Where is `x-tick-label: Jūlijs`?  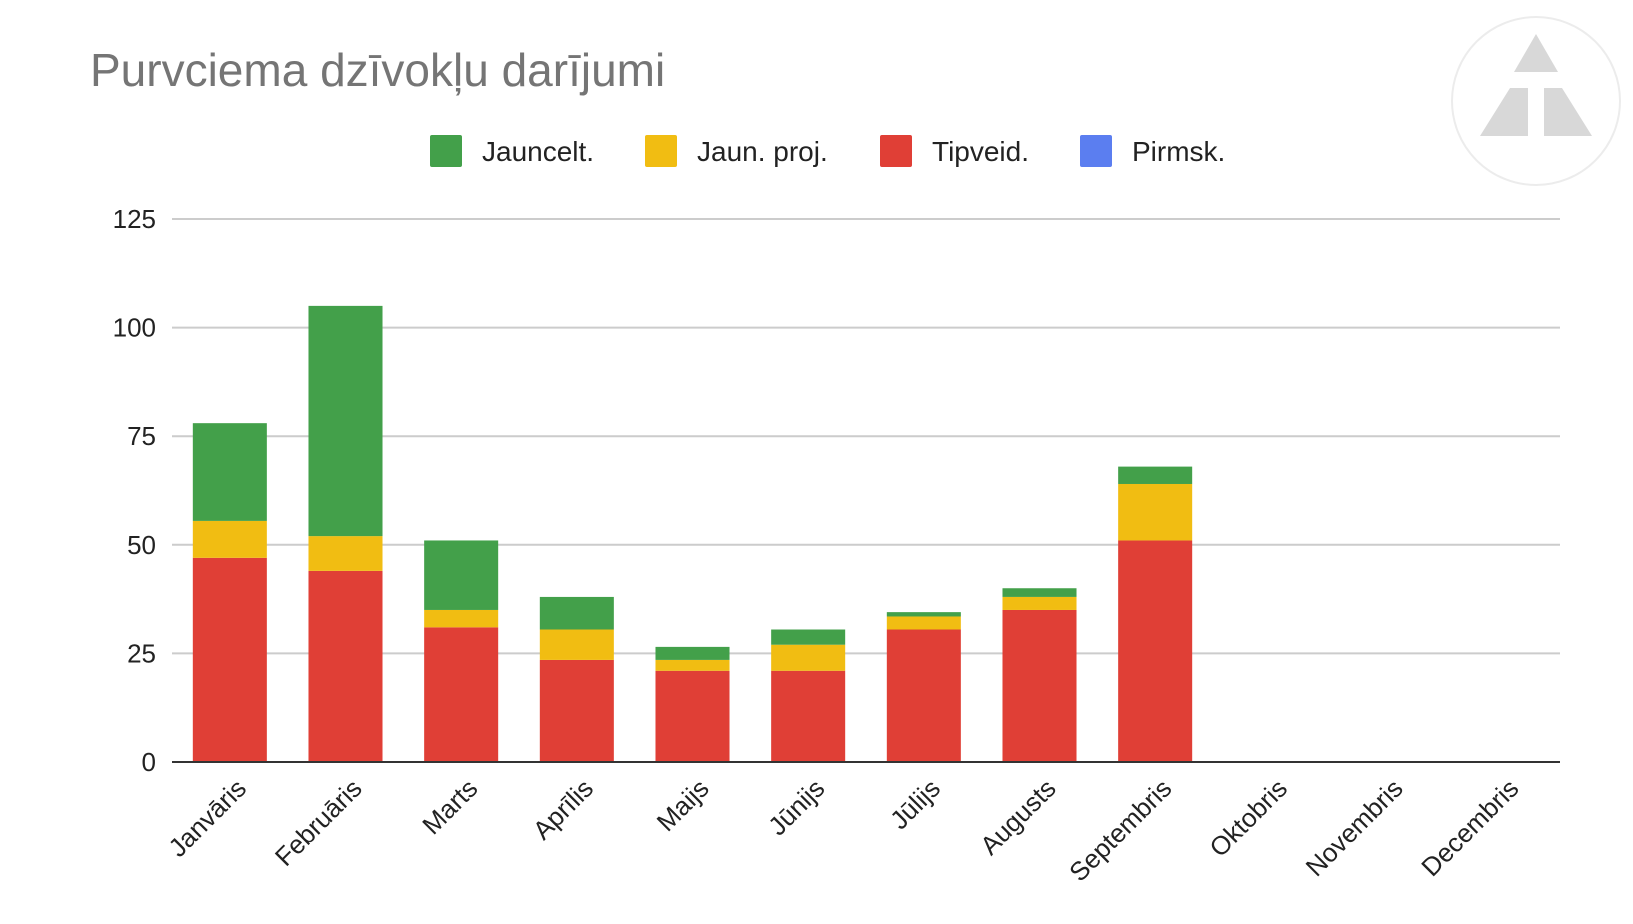
x-tick-label: Jūlijs is located at coordinates (915, 804).